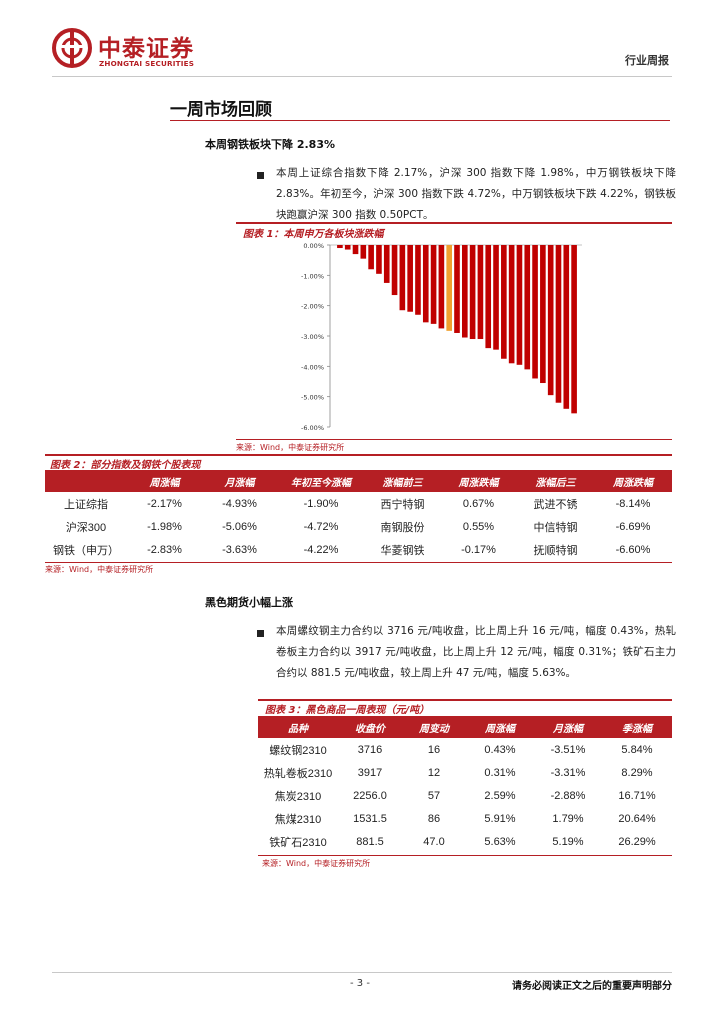 The height and width of the screenshot is (1024, 724). Describe the element at coordinates (358, 455) in the screenshot. I see `table2-top-rule` at that location.